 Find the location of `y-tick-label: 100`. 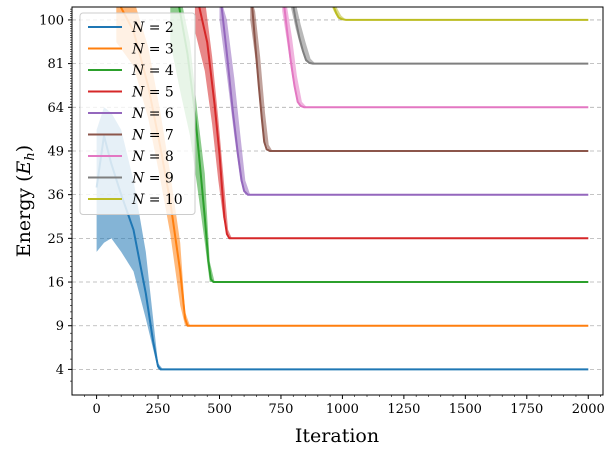

y-tick-label: 100 is located at coordinates (51, 20).